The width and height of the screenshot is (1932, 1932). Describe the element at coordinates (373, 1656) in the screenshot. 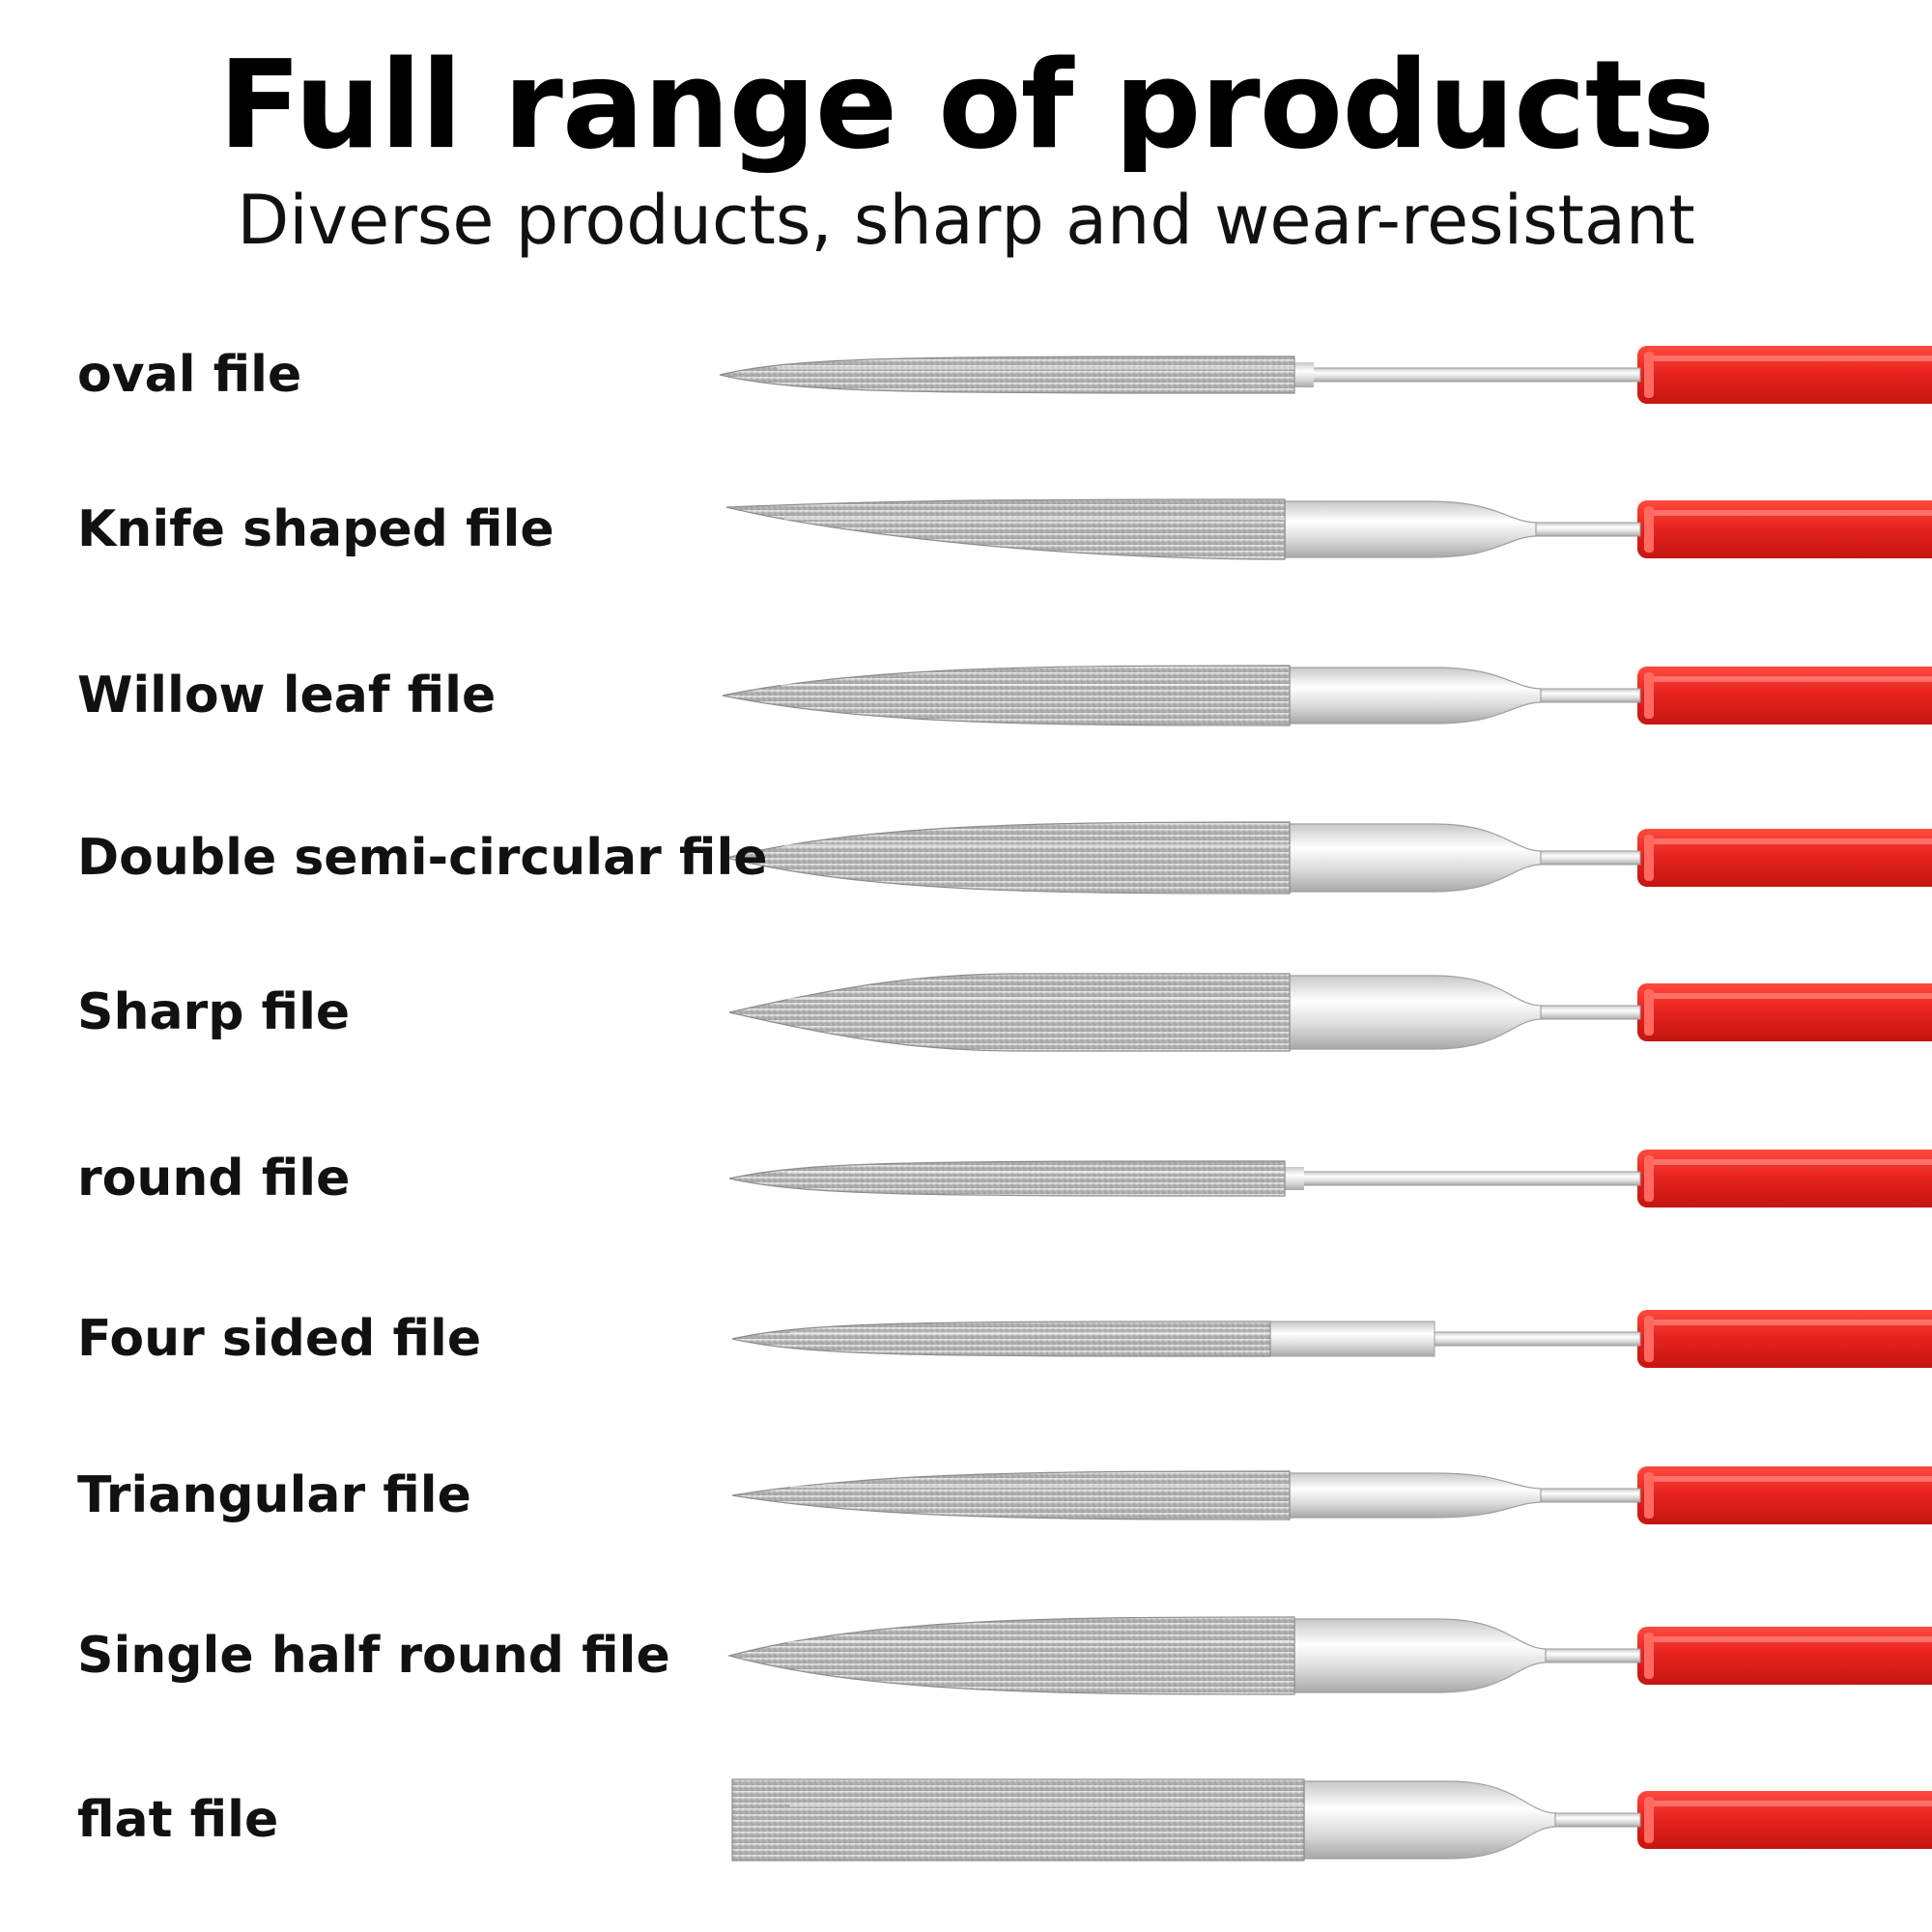

I see `file-label-9: Single half round file` at that location.